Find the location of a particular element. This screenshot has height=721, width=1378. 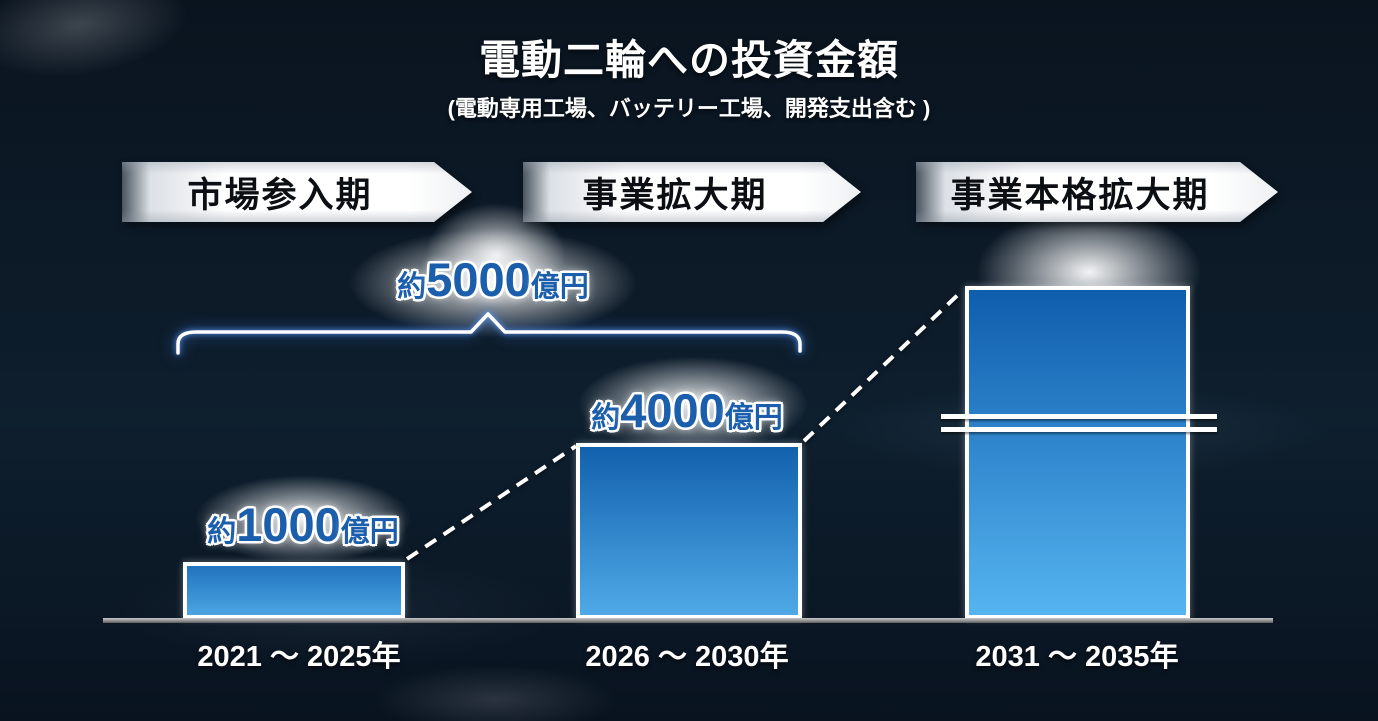

arrow-banner-shape: 市場参入期 is located at coordinates (297, 192).